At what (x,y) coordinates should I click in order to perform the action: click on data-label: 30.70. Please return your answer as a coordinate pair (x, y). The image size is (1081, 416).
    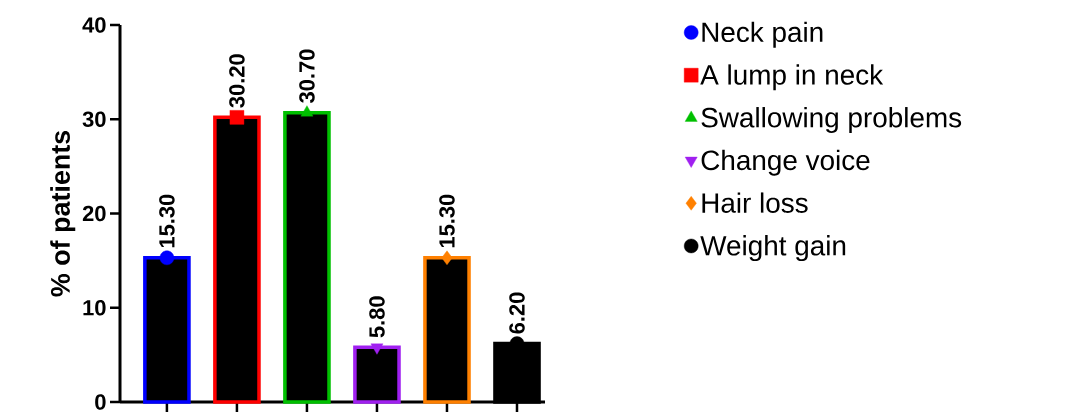
    Looking at the image, I should click on (307, 76).